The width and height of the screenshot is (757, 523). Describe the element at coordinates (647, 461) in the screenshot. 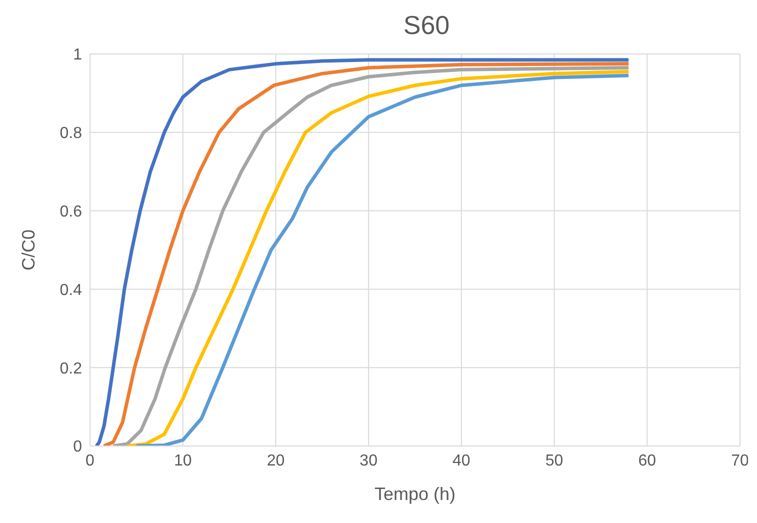

I see `x-tick-label: 60` at that location.